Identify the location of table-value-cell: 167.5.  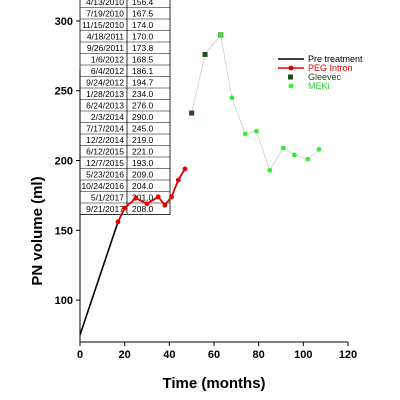
(143, 13).